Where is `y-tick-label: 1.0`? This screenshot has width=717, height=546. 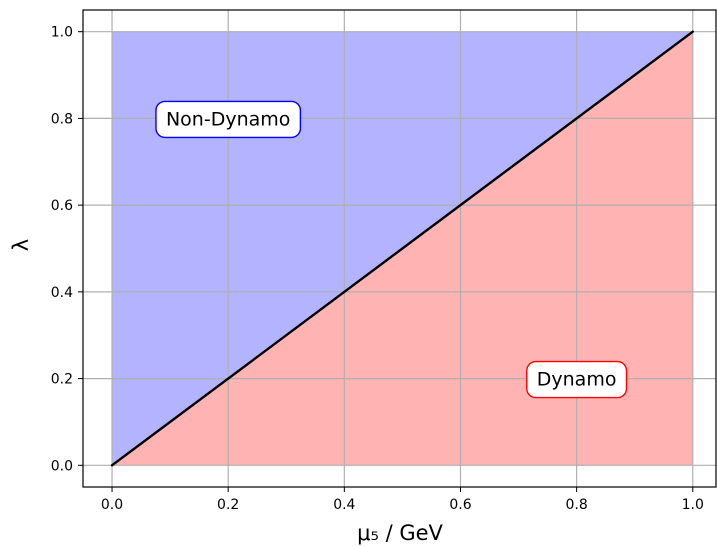
y-tick-label: 1.0 is located at coordinates (62, 33).